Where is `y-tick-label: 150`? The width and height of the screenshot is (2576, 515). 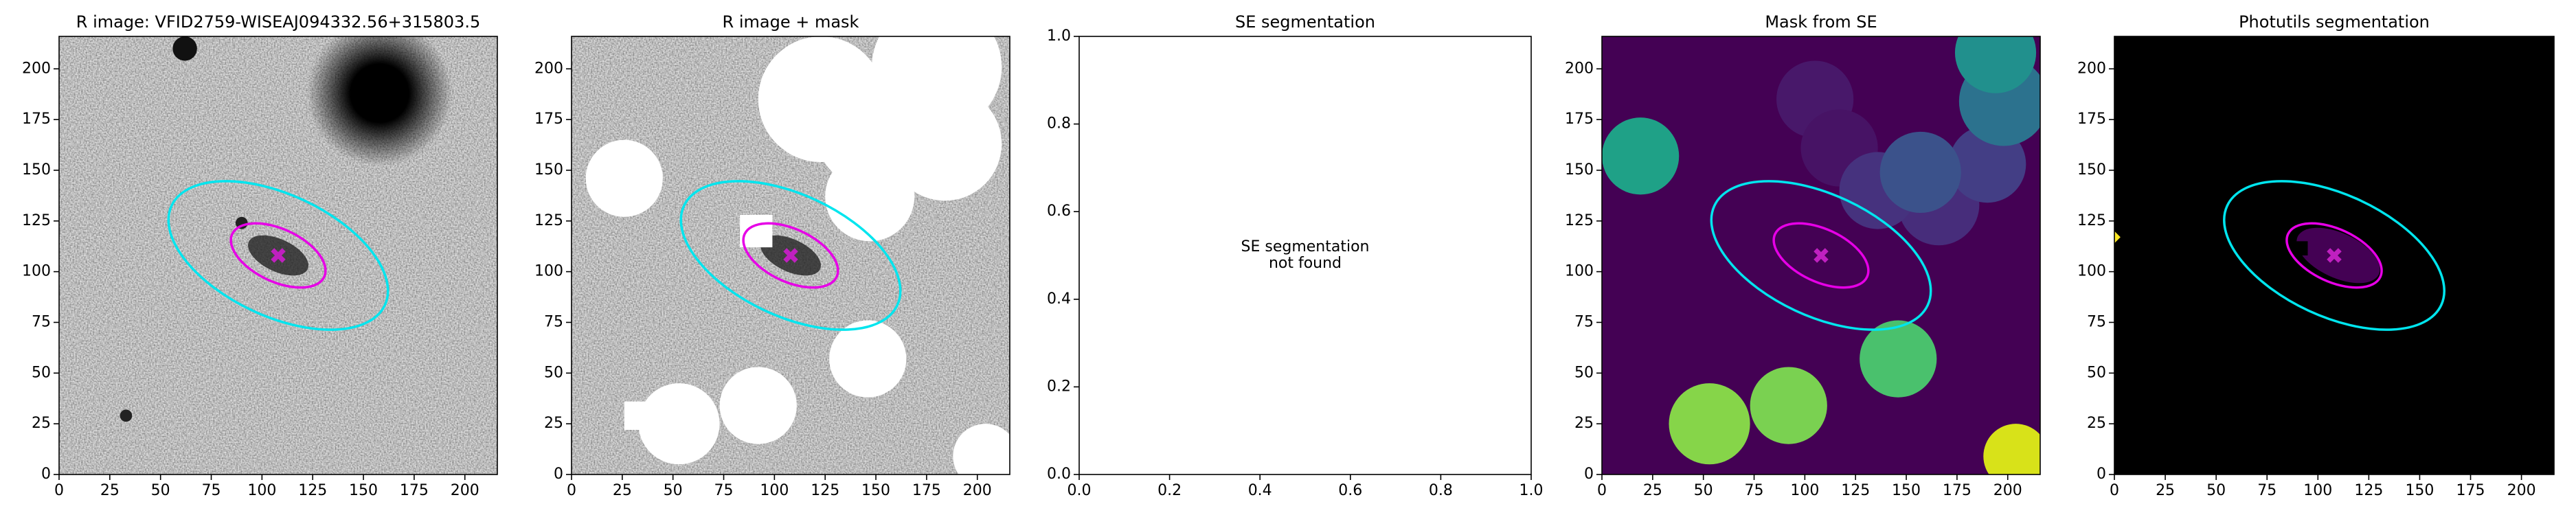
y-tick-label: 150 is located at coordinates (2091, 170).